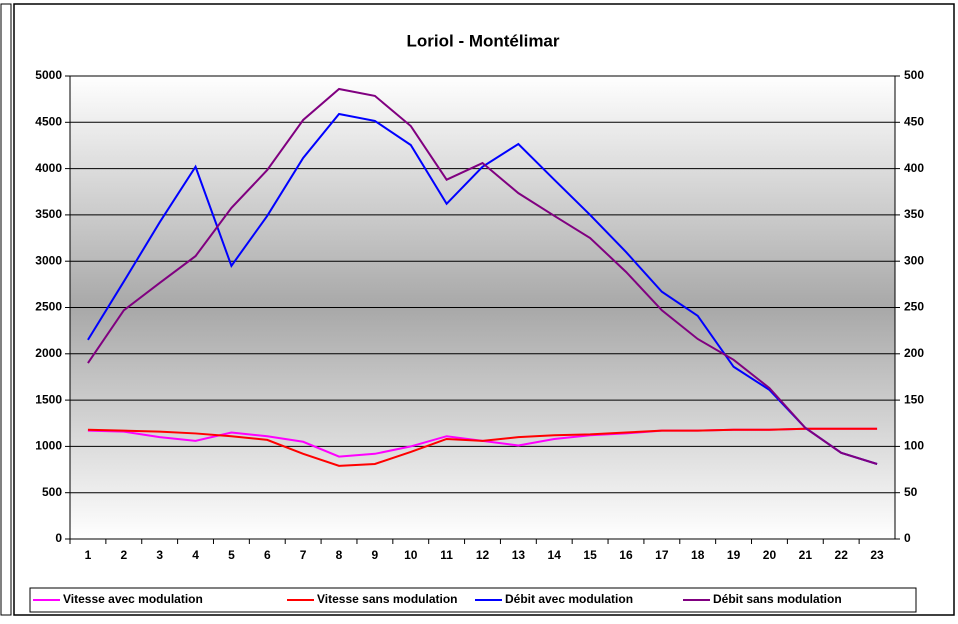 The height and width of the screenshot is (624, 958). What do you see at coordinates (914, 399) in the screenshot?
I see `y2-tick-label: 150` at bounding box center [914, 399].